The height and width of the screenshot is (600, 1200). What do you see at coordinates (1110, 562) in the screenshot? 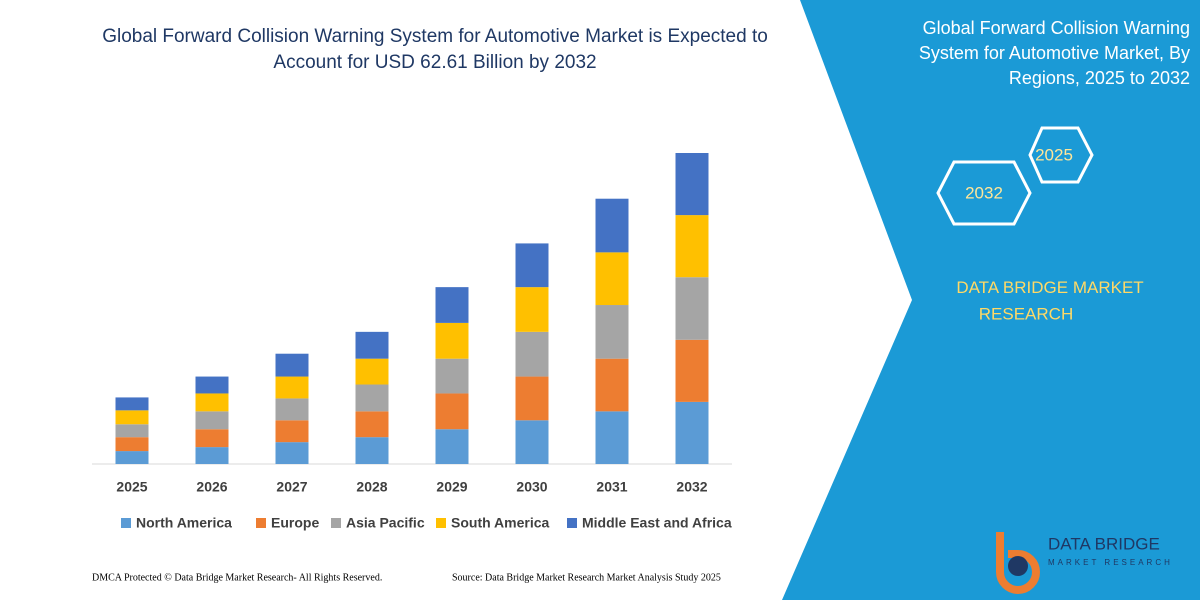
I see `logo-tagline: MARKET RESEARCH` at bounding box center [1110, 562].